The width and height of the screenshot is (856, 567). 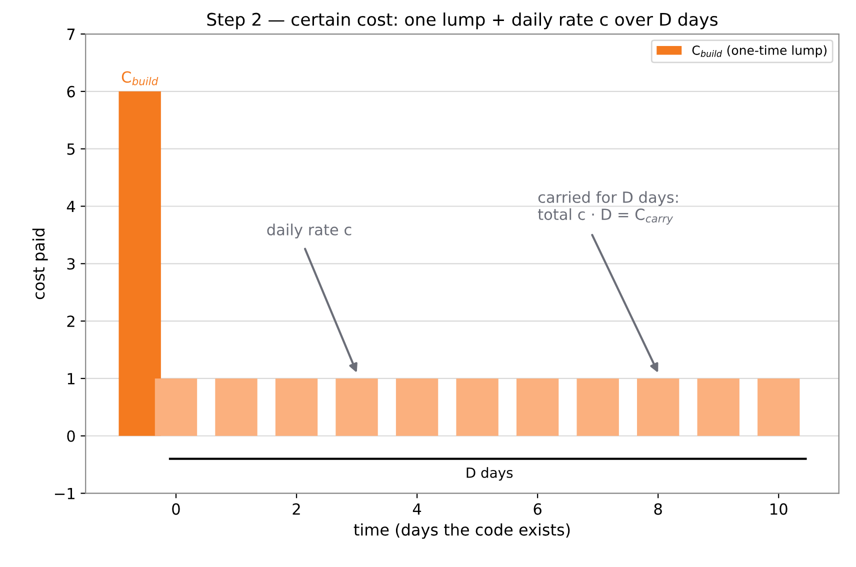 What do you see at coordinates (64, 494) in the screenshot?
I see `y-tick-label: −1` at bounding box center [64, 494].